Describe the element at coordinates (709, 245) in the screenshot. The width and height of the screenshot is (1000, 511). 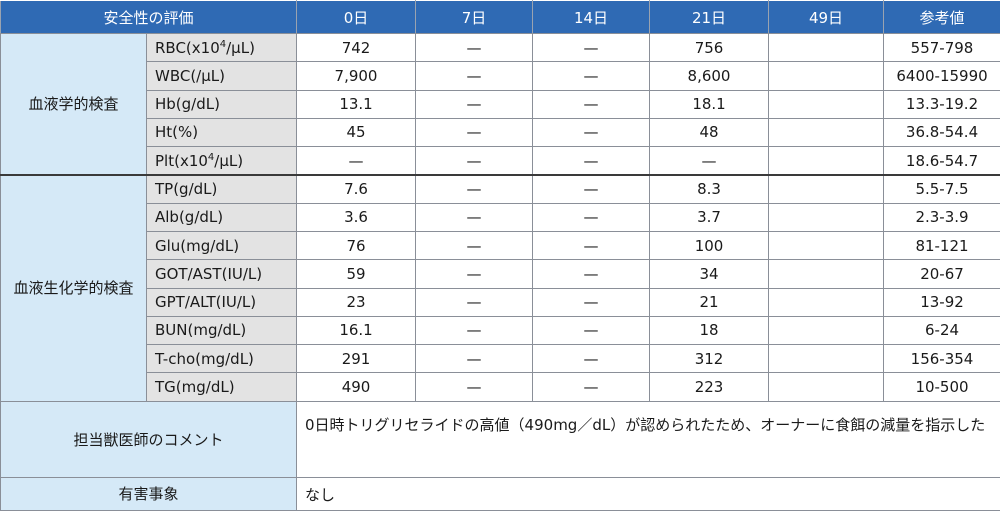
I see `value-day-21: 100` at that location.